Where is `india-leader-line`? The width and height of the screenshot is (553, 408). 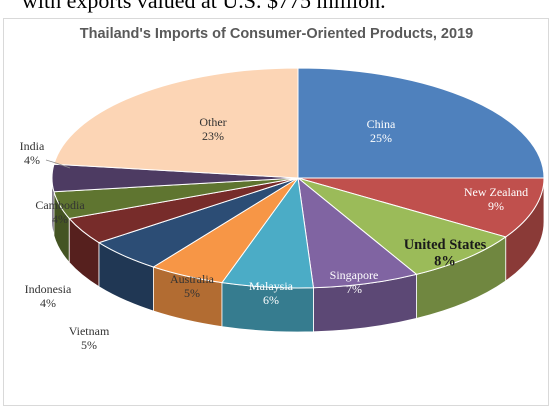 india-leader-line is located at coordinates (58, 164).